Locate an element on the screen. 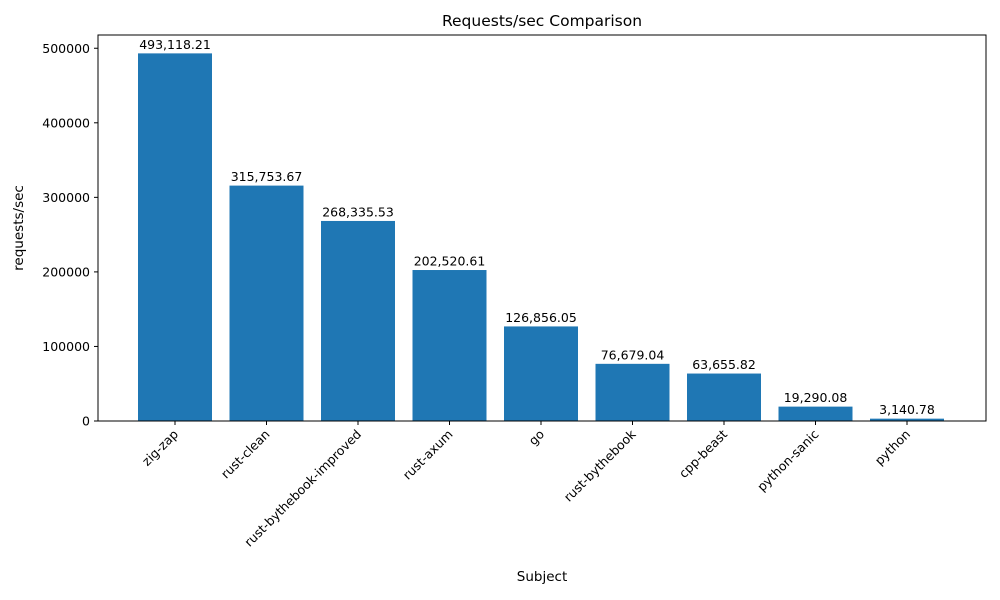 Image resolution: width=1000 pixels, height=600 pixels. x-tick-label-go: go is located at coordinates (536, 438).